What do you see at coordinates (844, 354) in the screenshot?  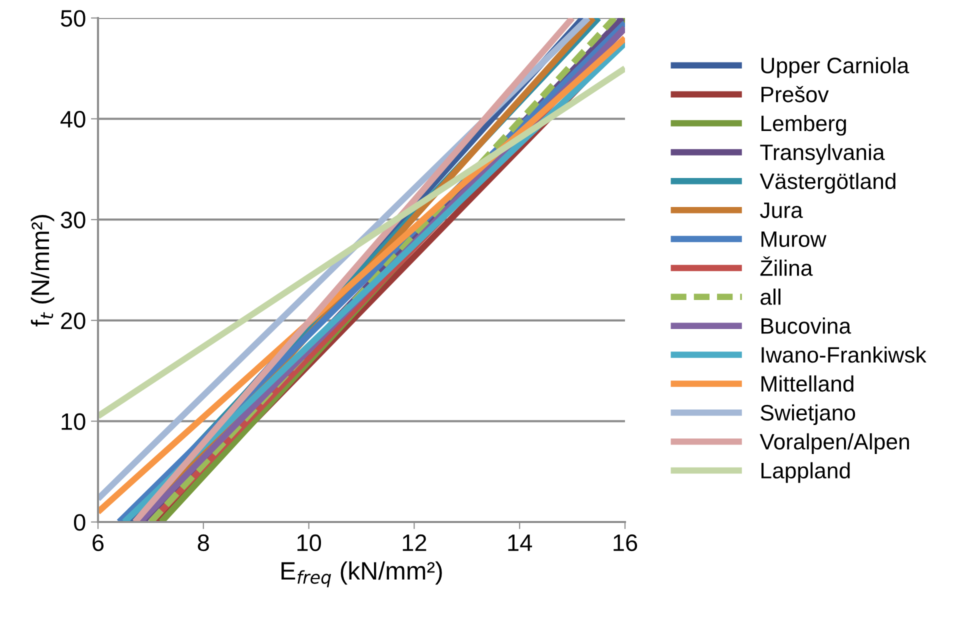 I see `legend-label: Iwano-Frankiwsk` at bounding box center [844, 354].